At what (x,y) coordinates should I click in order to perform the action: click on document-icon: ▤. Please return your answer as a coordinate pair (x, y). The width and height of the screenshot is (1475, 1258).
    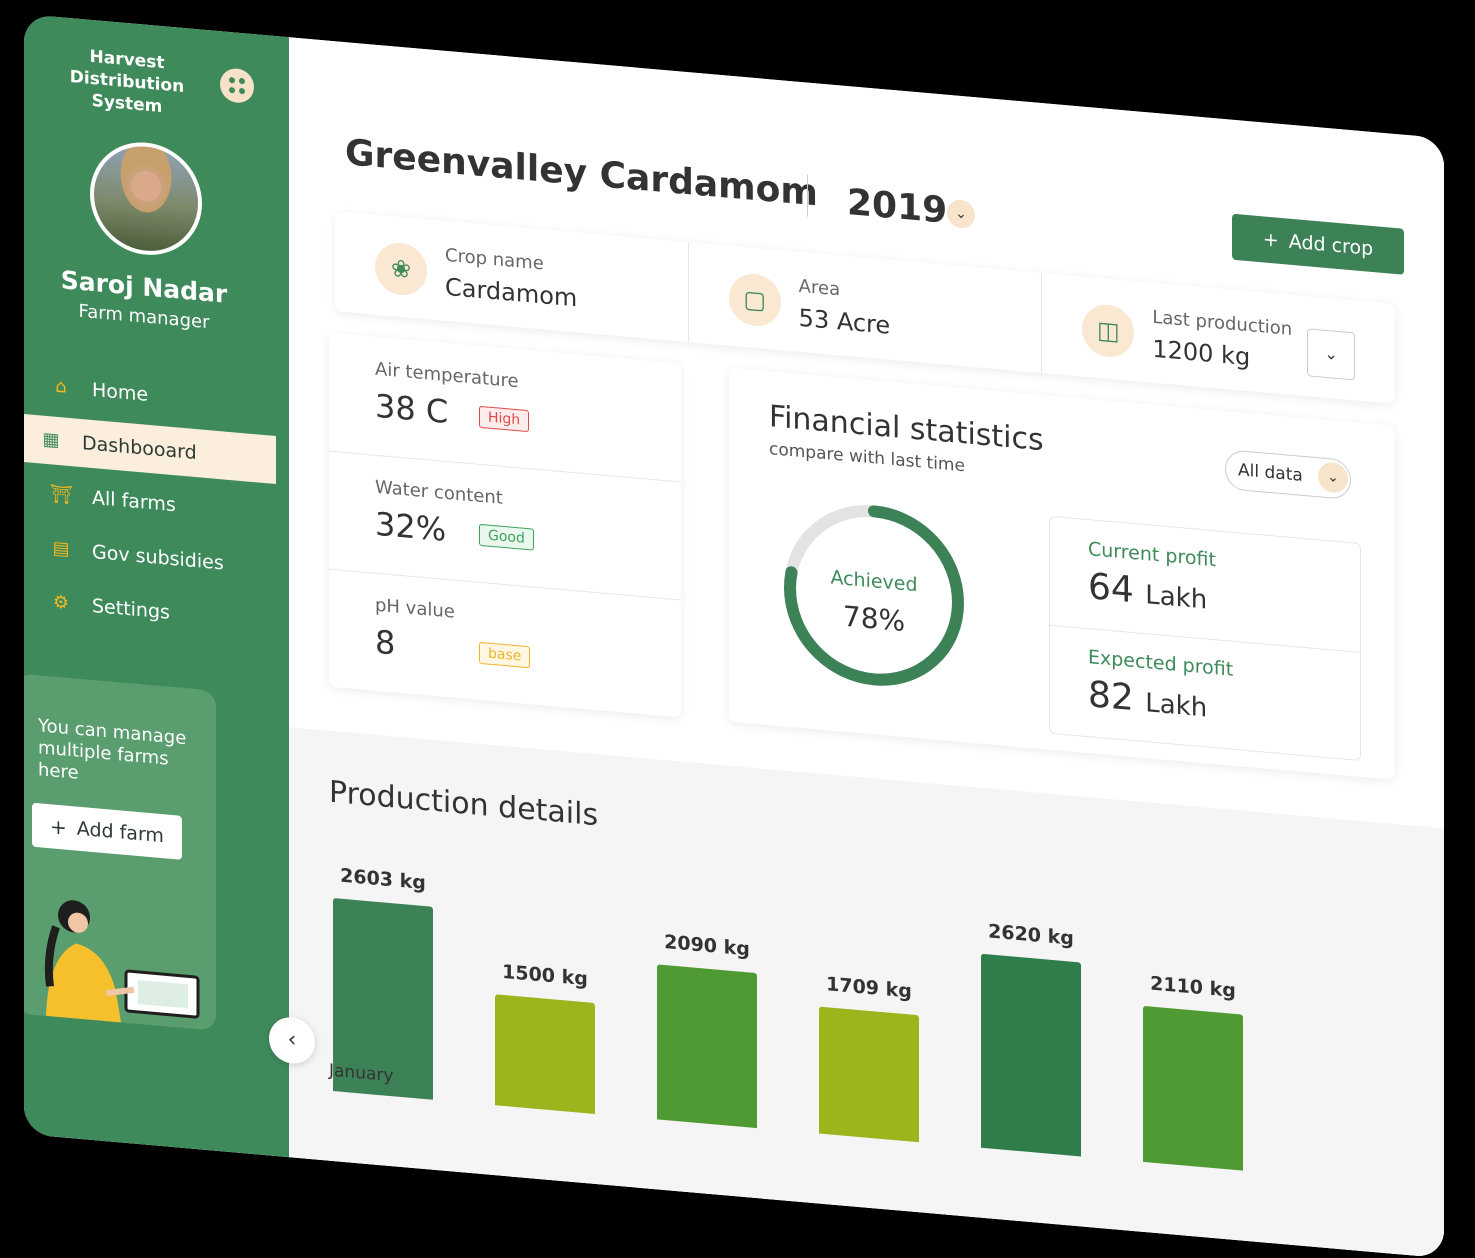
    Looking at the image, I should click on (61, 548).